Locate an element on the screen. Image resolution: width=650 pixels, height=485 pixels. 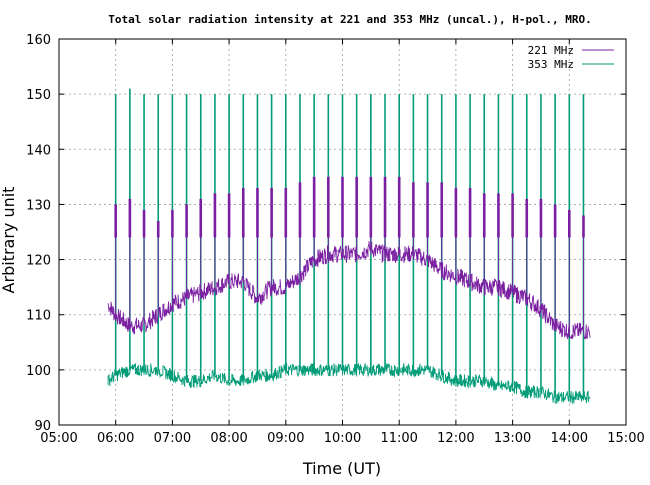
x-tick-label: 13:00 is located at coordinates (512, 438).